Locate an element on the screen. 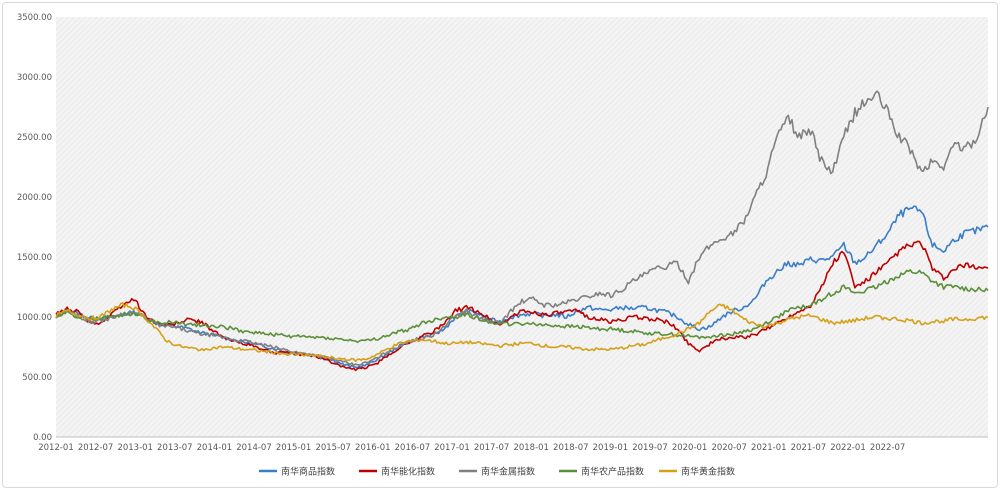 The width and height of the screenshot is (1000, 491). y-tick-label: 3500.00 is located at coordinates (34, 18).